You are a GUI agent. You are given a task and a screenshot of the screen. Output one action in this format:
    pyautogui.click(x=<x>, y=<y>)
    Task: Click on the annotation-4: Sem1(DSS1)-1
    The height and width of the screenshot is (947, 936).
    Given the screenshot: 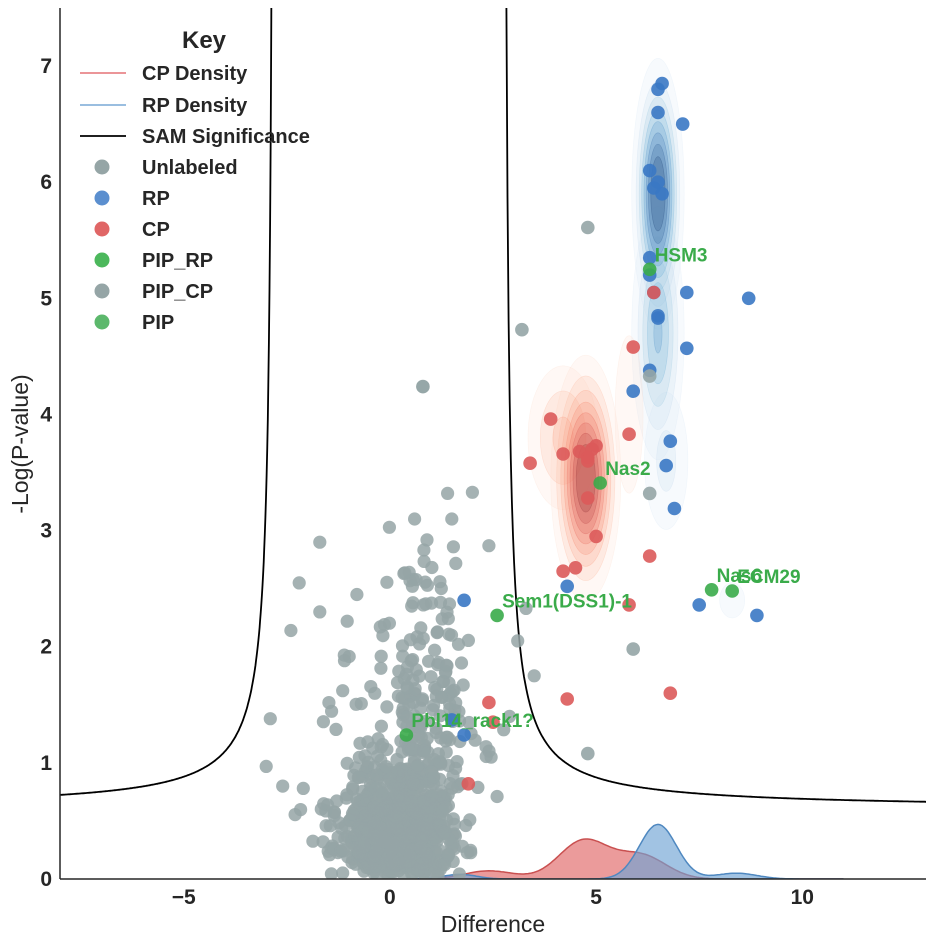 What is the action you would take?
    pyautogui.click(x=567, y=601)
    